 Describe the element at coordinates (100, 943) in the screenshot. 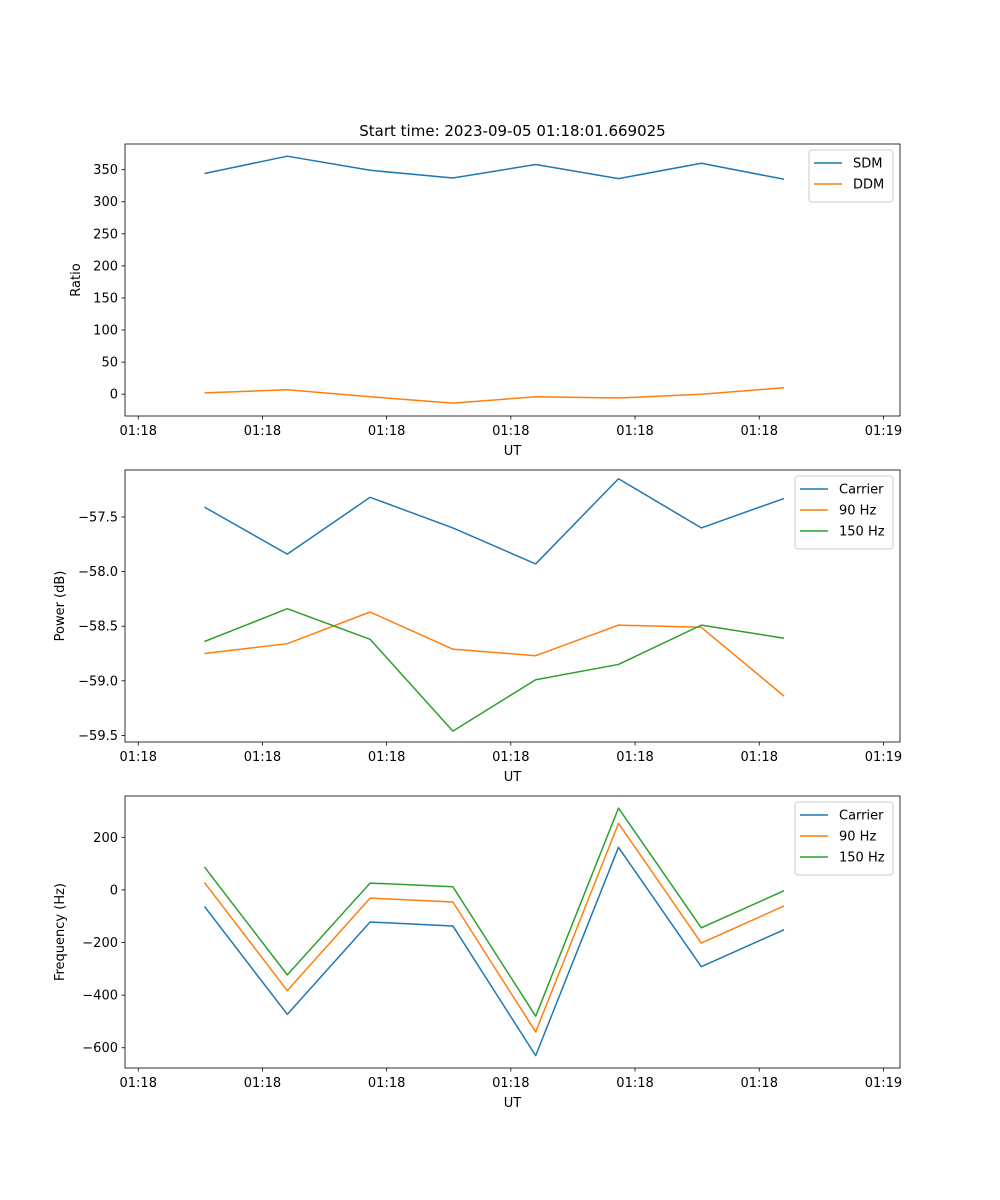

I see `y-tick-label: −200` at that location.